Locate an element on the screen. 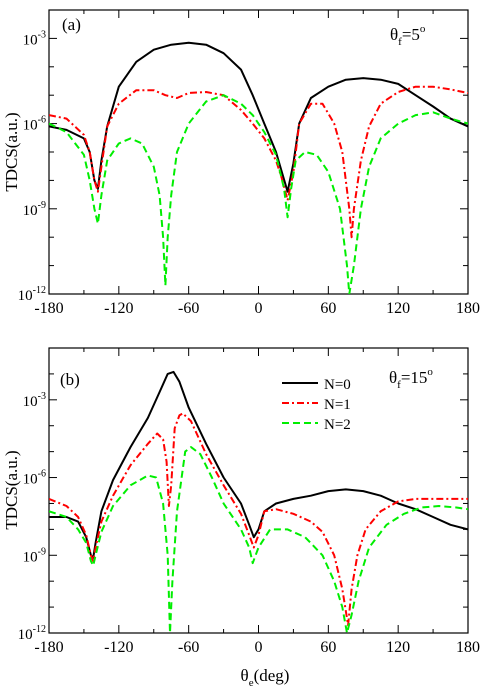 This screenshot has width=485, height=690. x-tick-label-b: 0 is located at coordinates (259, 647).